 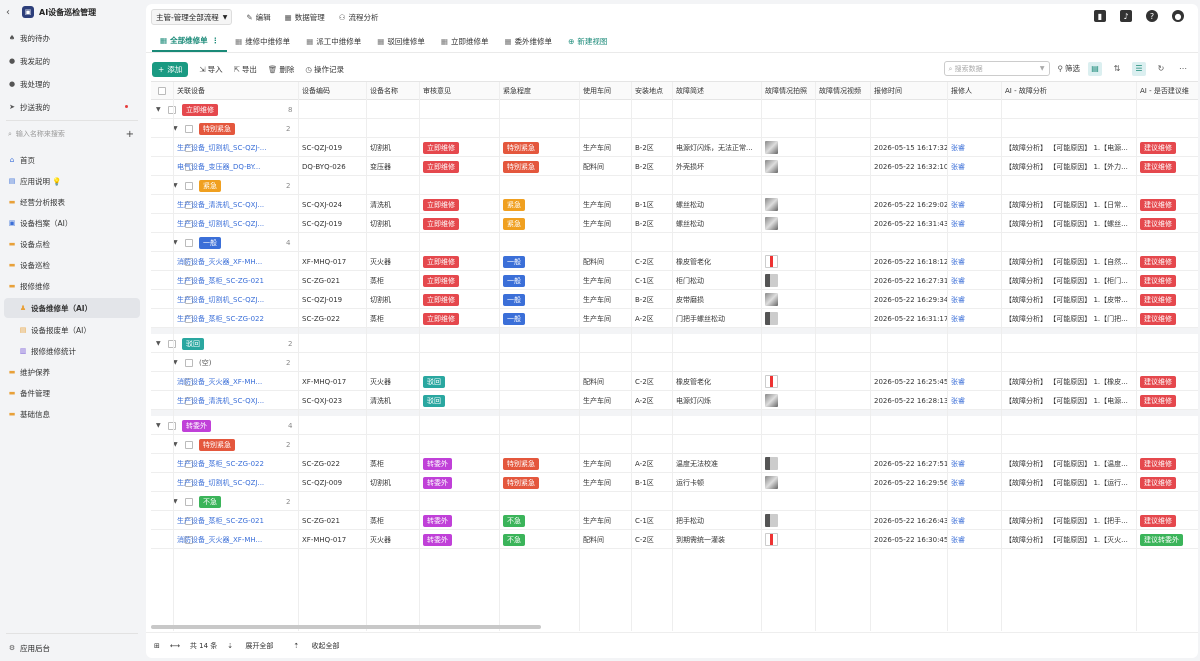 What do you see at coordinates (220, 280) in the screenshot?
I see `device-link: 生产设备_蒸柜_SC-ZG-021` at bounding box center [220, 280].